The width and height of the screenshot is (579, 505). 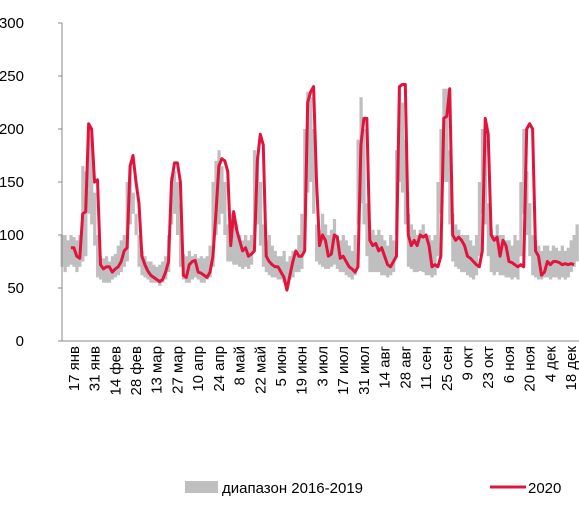 I want to click on x-tick-label: 8 май, so click(x=240, y=366).